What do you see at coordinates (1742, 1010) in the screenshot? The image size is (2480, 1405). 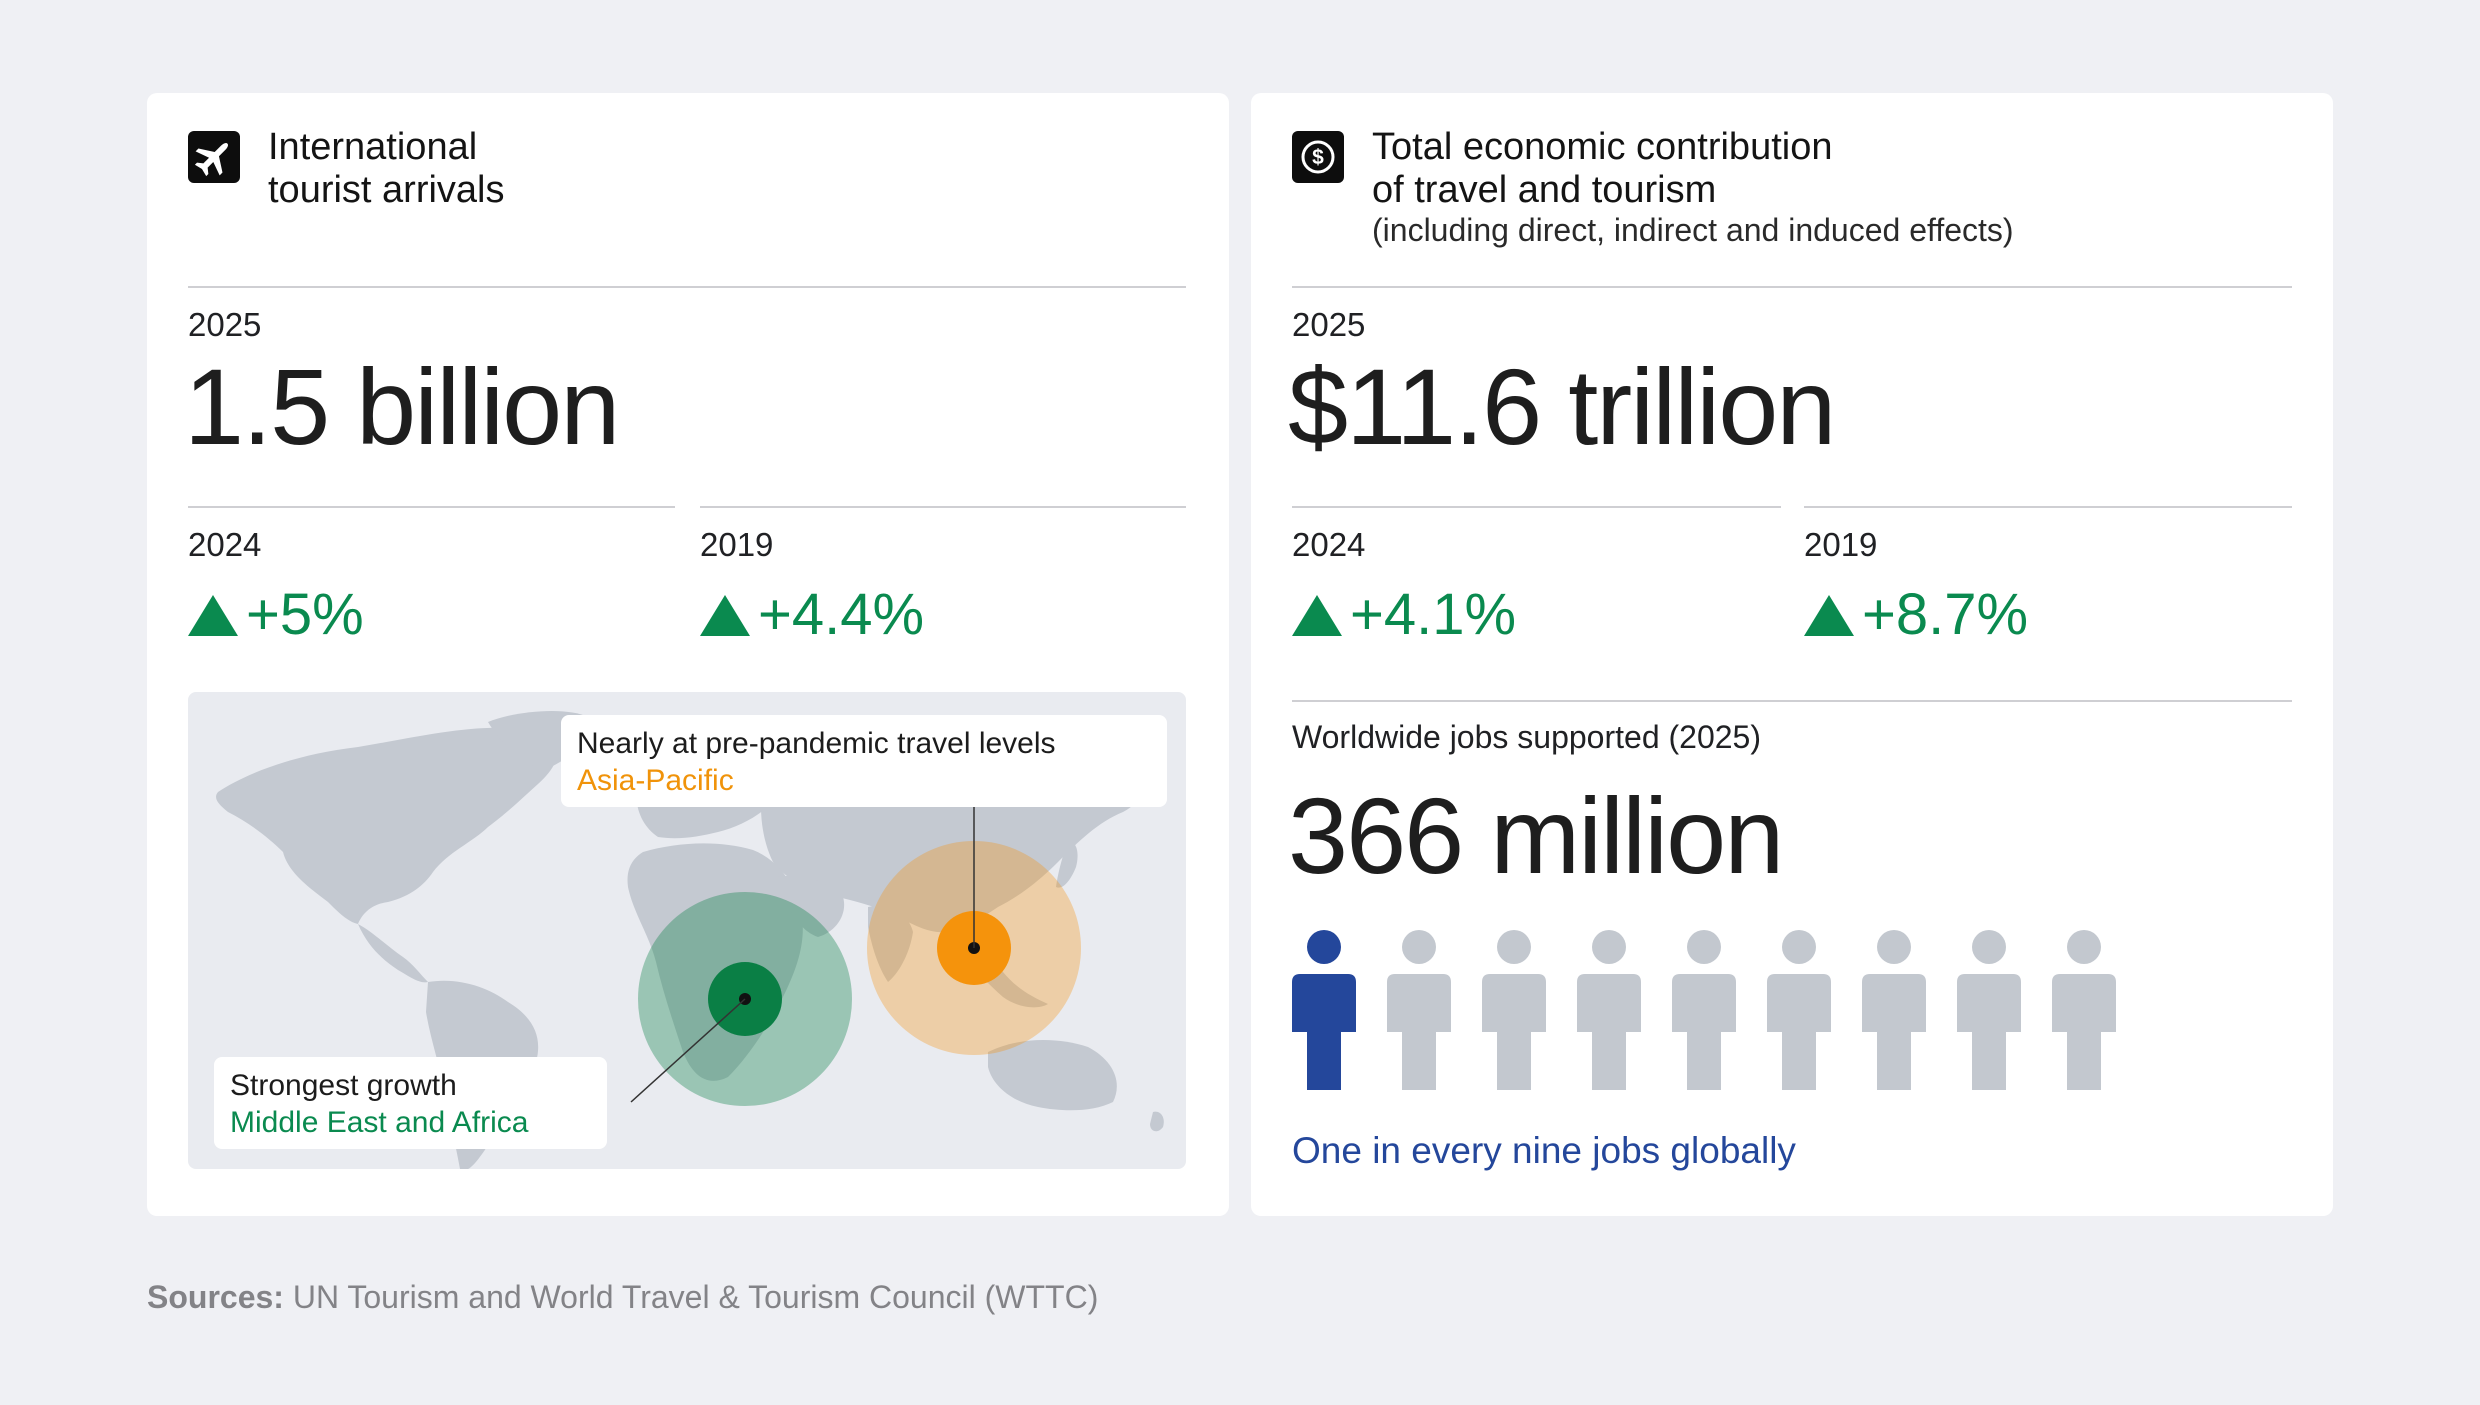 I see `jobs-pictogram` at bounding box center [1742, 1010].